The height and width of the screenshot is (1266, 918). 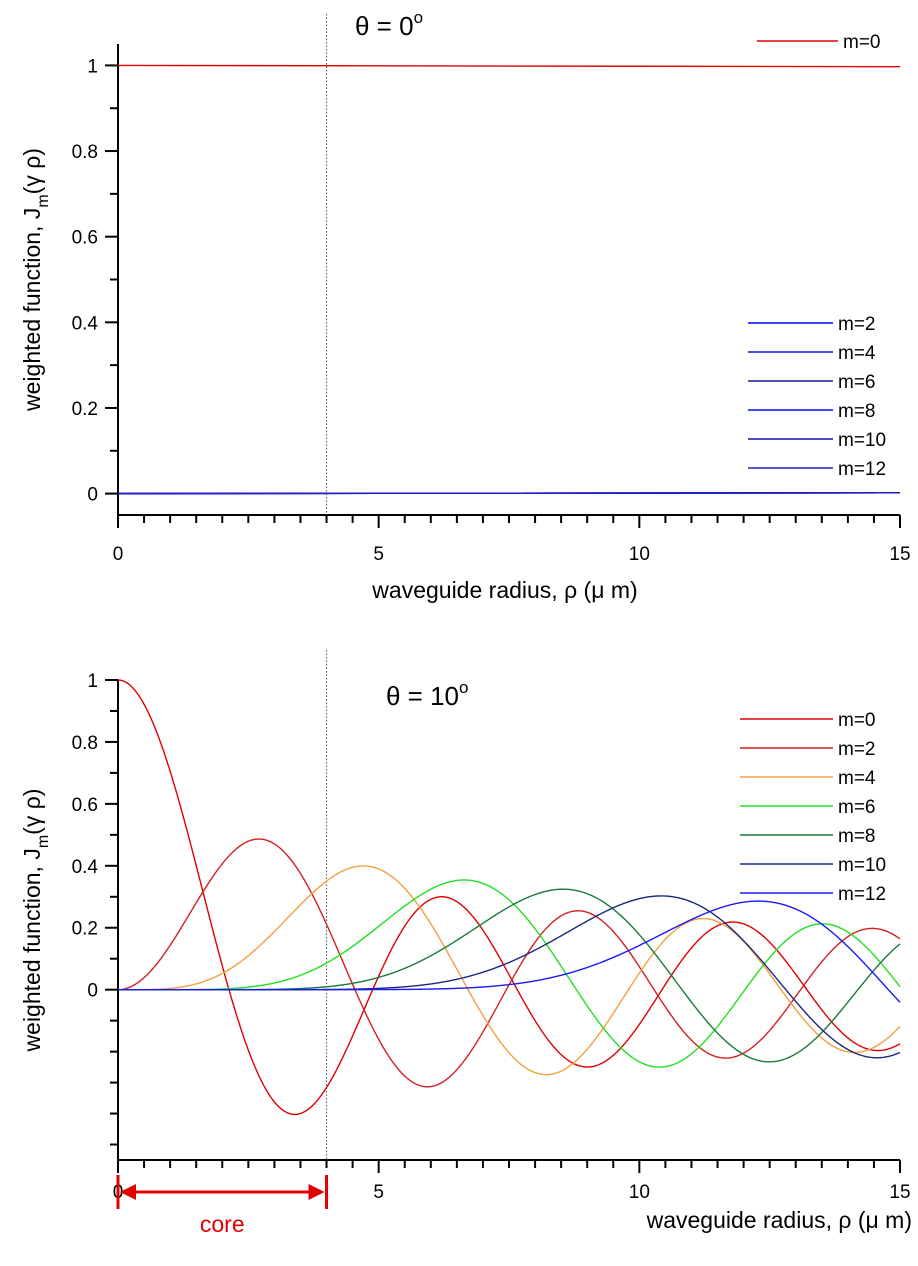 What do you see at coordinates (316, 1192) in the screenshot?
I see `core-arrowhead-right` at bounding box center [316, 1192].